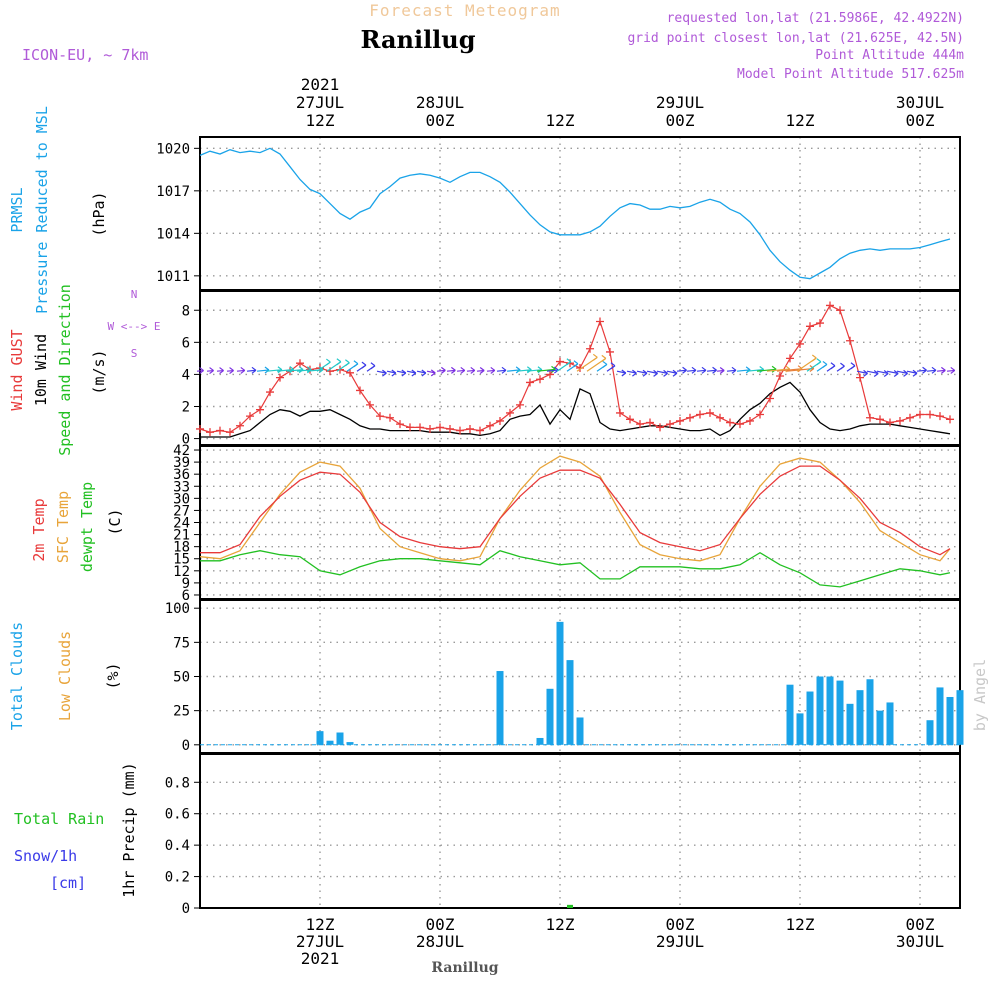 Image resolution: width=1000 pixels, height=1004 pixels. I want to click on y-tick-label: 24, so click(181, 524).